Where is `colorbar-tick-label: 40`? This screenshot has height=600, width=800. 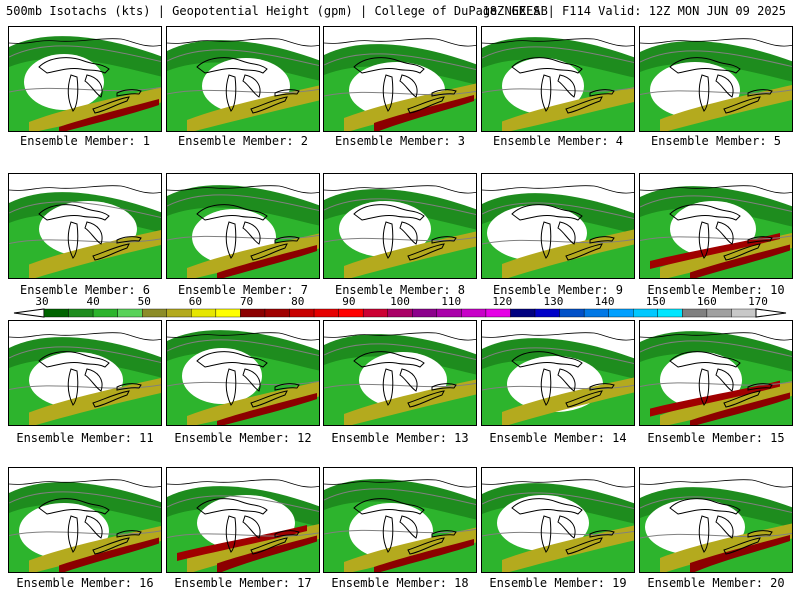 colorbar-tick-label: 40 is located at coordinates (93, 301).